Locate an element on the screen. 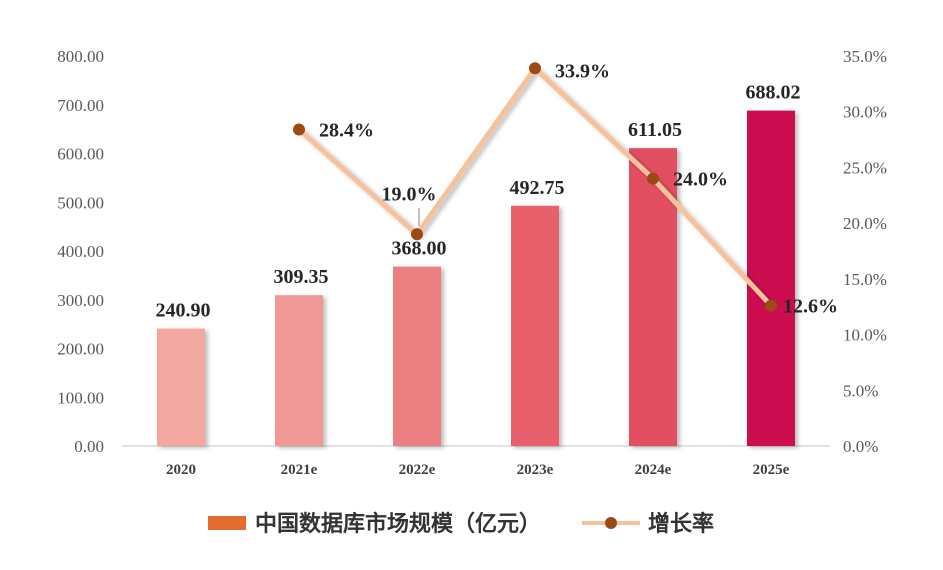 The width and height of the screenshot is (943, 570). left-axis-tick-label: 400.00 is located at coordinates (80, 251).